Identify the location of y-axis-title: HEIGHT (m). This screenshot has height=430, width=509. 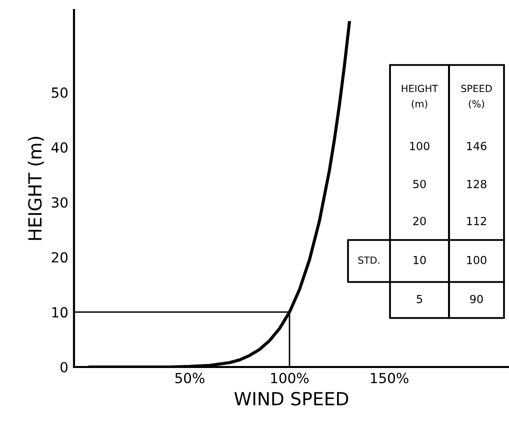
(36, 188).